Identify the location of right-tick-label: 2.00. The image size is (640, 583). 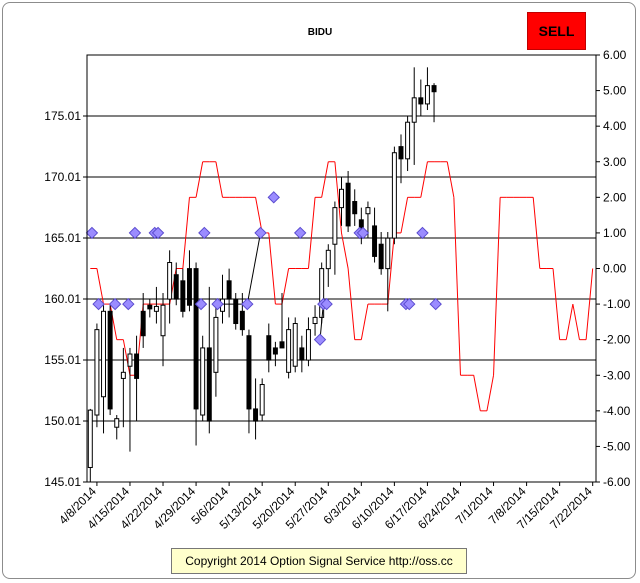
(615, 197).